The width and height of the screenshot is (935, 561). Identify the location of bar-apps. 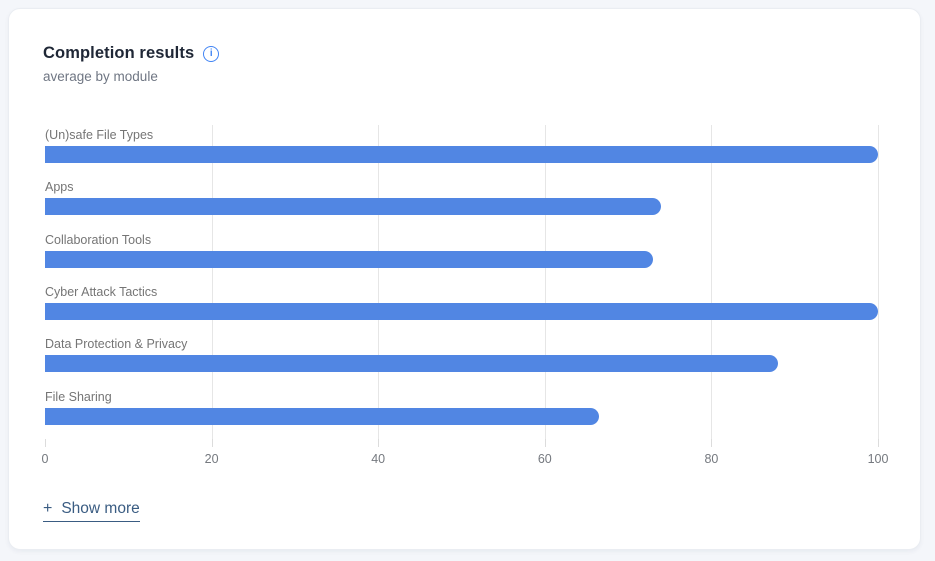
(353, 207).